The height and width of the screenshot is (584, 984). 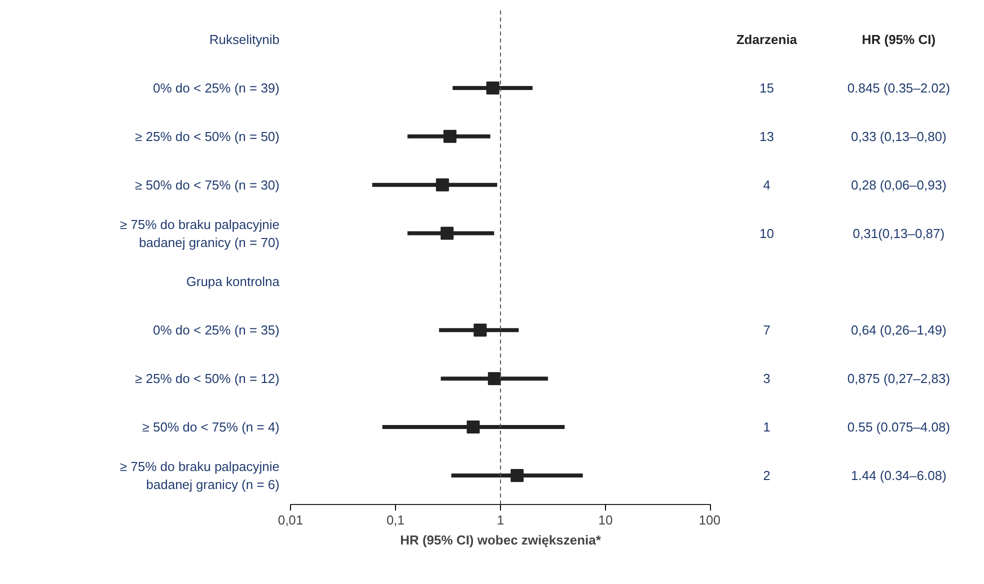 What do you see at coordinates (291, 520) in the screenshot?
I see `x-tick-label: 0,01` at bounding box center [291, 520].